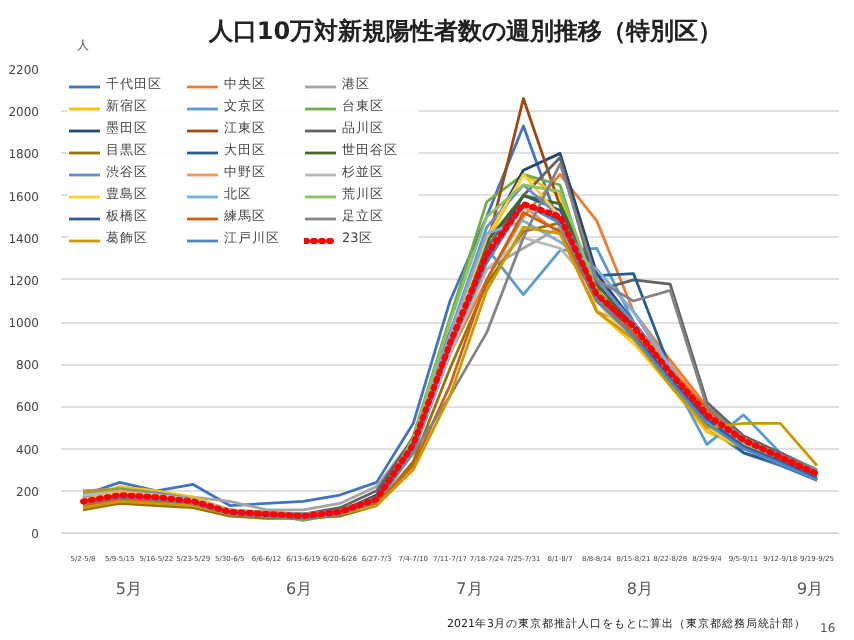 This screenshot has width=854, height=640. I want to click on text: 9月, so click(810, 589).